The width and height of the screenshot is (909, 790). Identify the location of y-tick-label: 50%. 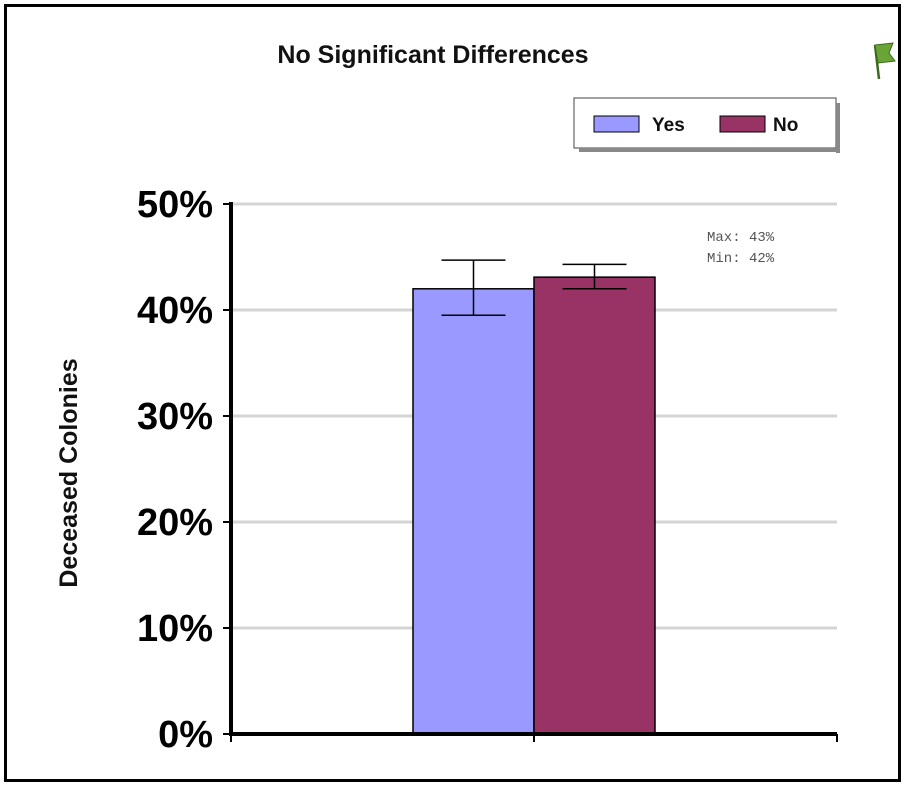
(175, 205).